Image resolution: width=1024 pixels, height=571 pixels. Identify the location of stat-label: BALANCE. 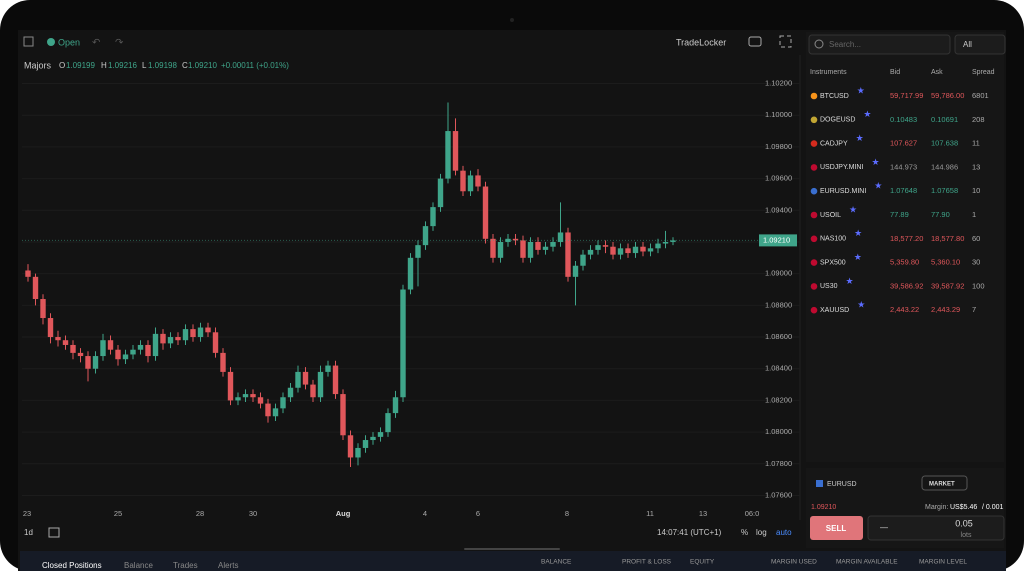
(556, 562).